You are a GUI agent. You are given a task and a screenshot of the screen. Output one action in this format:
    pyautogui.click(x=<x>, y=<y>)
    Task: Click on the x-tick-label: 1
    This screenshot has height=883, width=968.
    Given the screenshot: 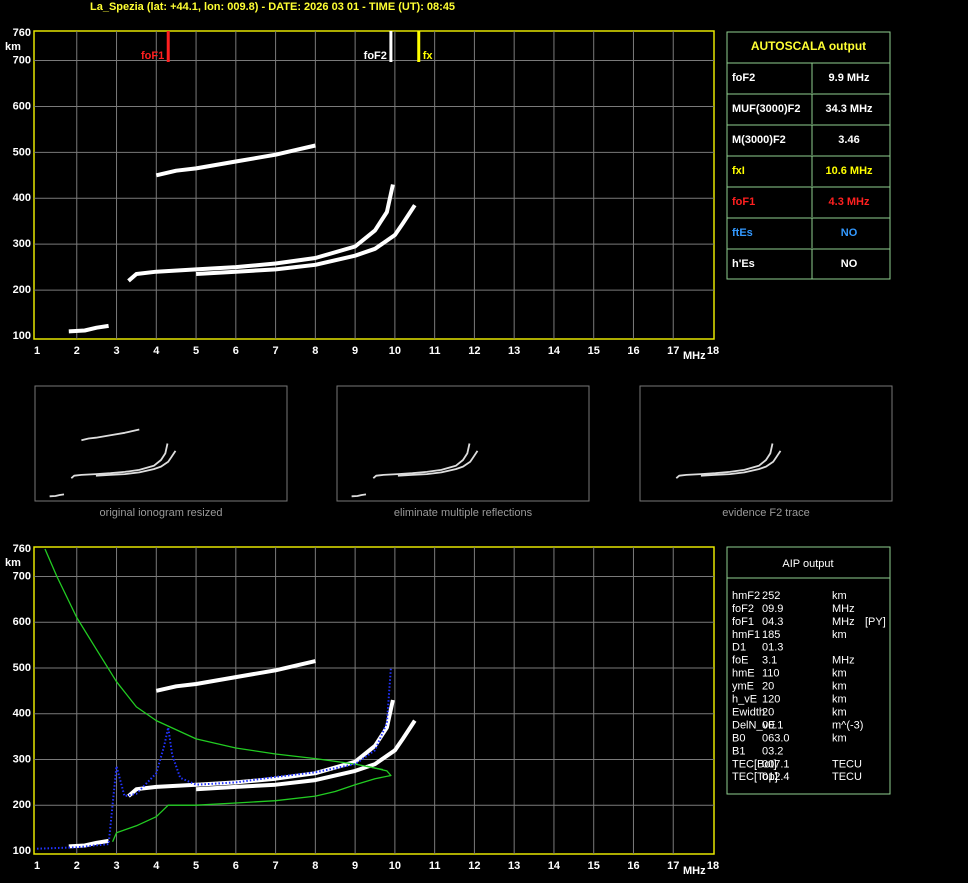 What is the action you would take?
    pyautogui.click(x=37, y=351)
    